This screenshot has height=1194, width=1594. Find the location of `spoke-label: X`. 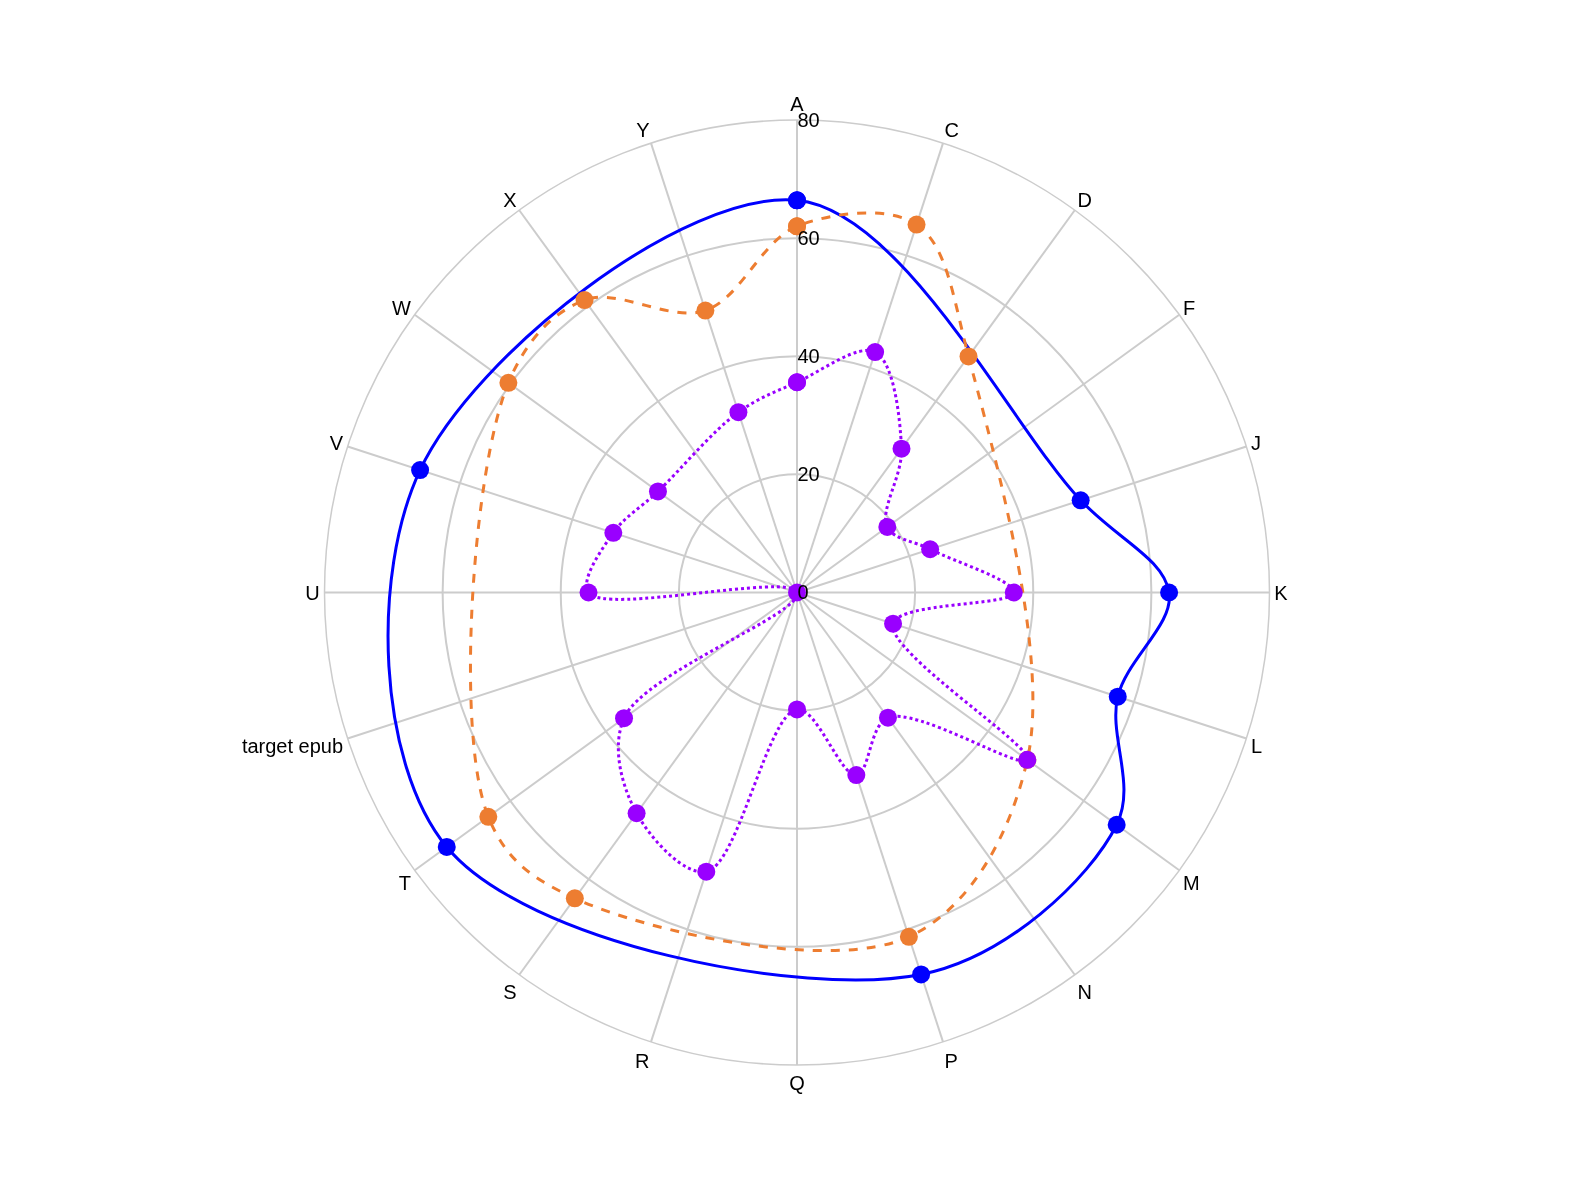

spoke-label: X is located at coordinates (510, 200).